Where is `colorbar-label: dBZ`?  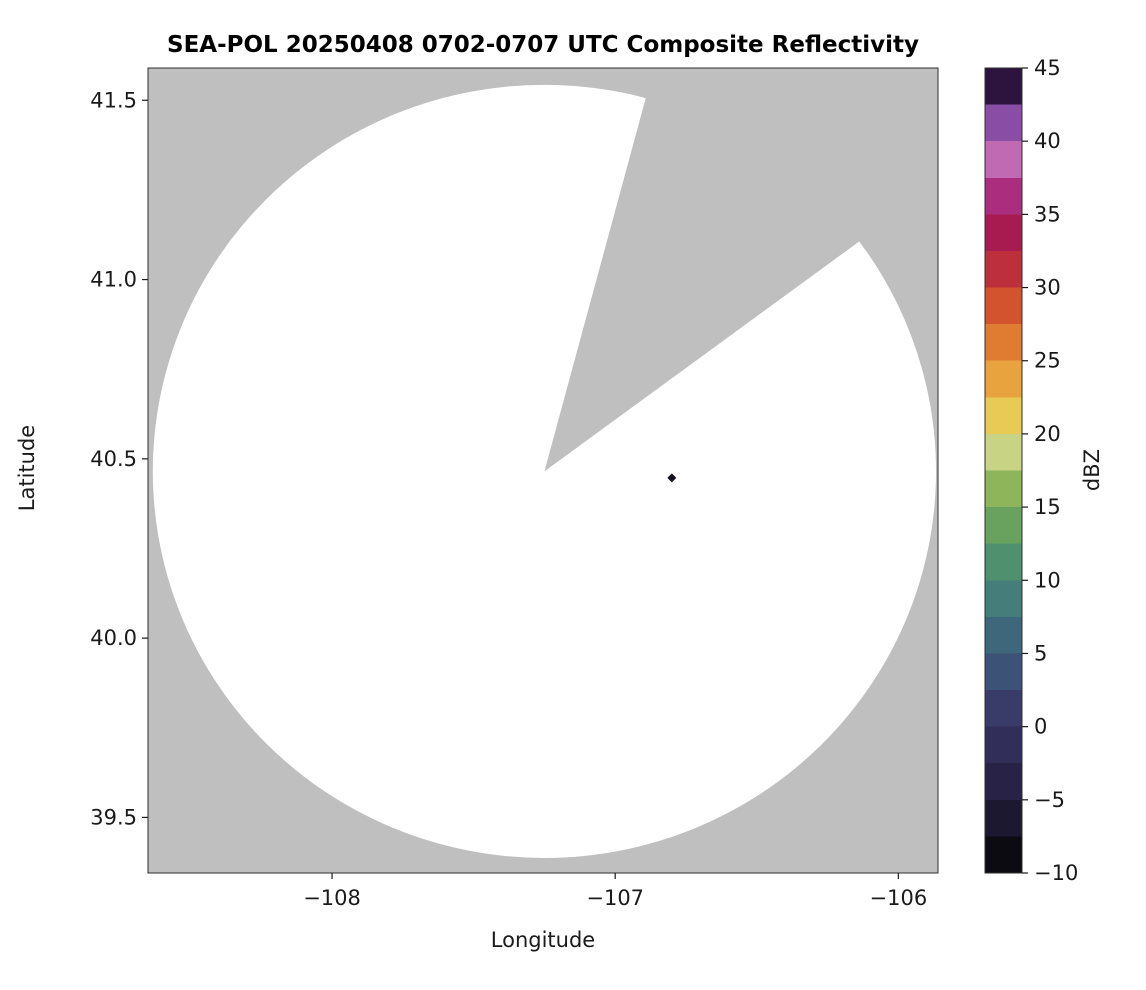 colorbar-label: dBZ is located at coordinates (1092, 470).